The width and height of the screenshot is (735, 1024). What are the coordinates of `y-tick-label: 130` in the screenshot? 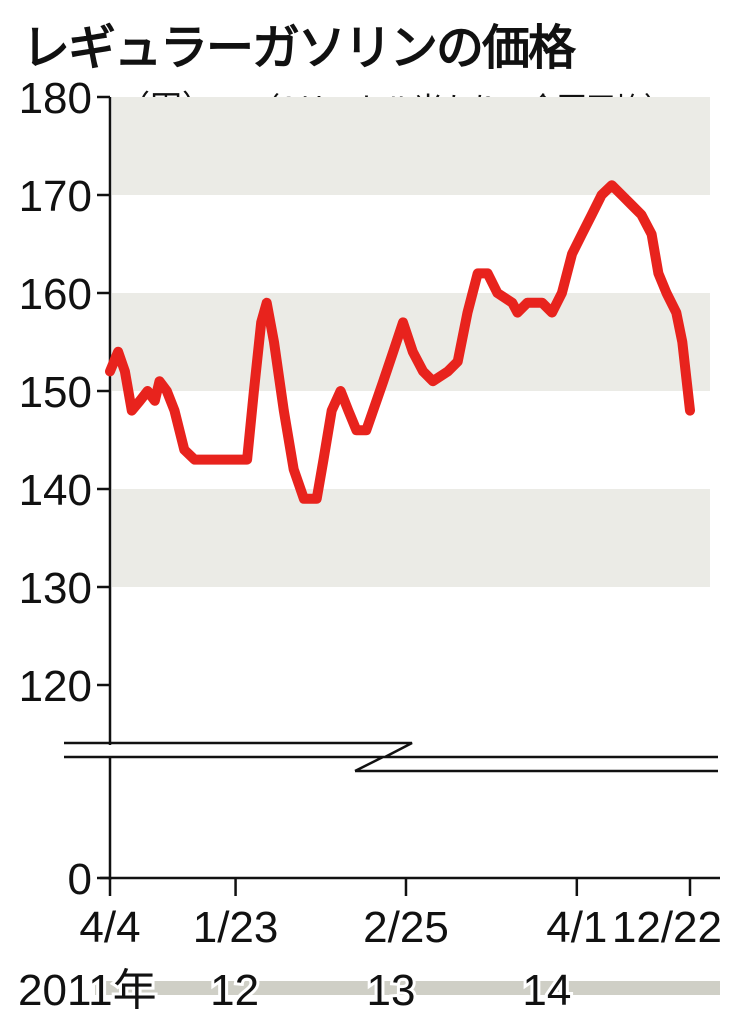 It's located at (55, 588).